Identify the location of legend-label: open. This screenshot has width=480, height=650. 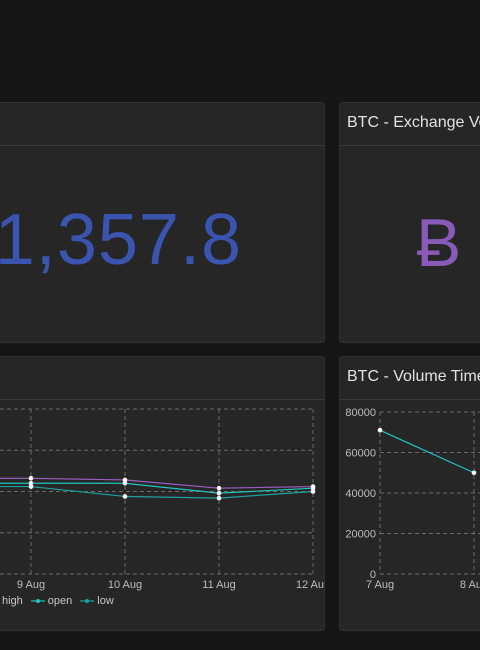
(60, 601).